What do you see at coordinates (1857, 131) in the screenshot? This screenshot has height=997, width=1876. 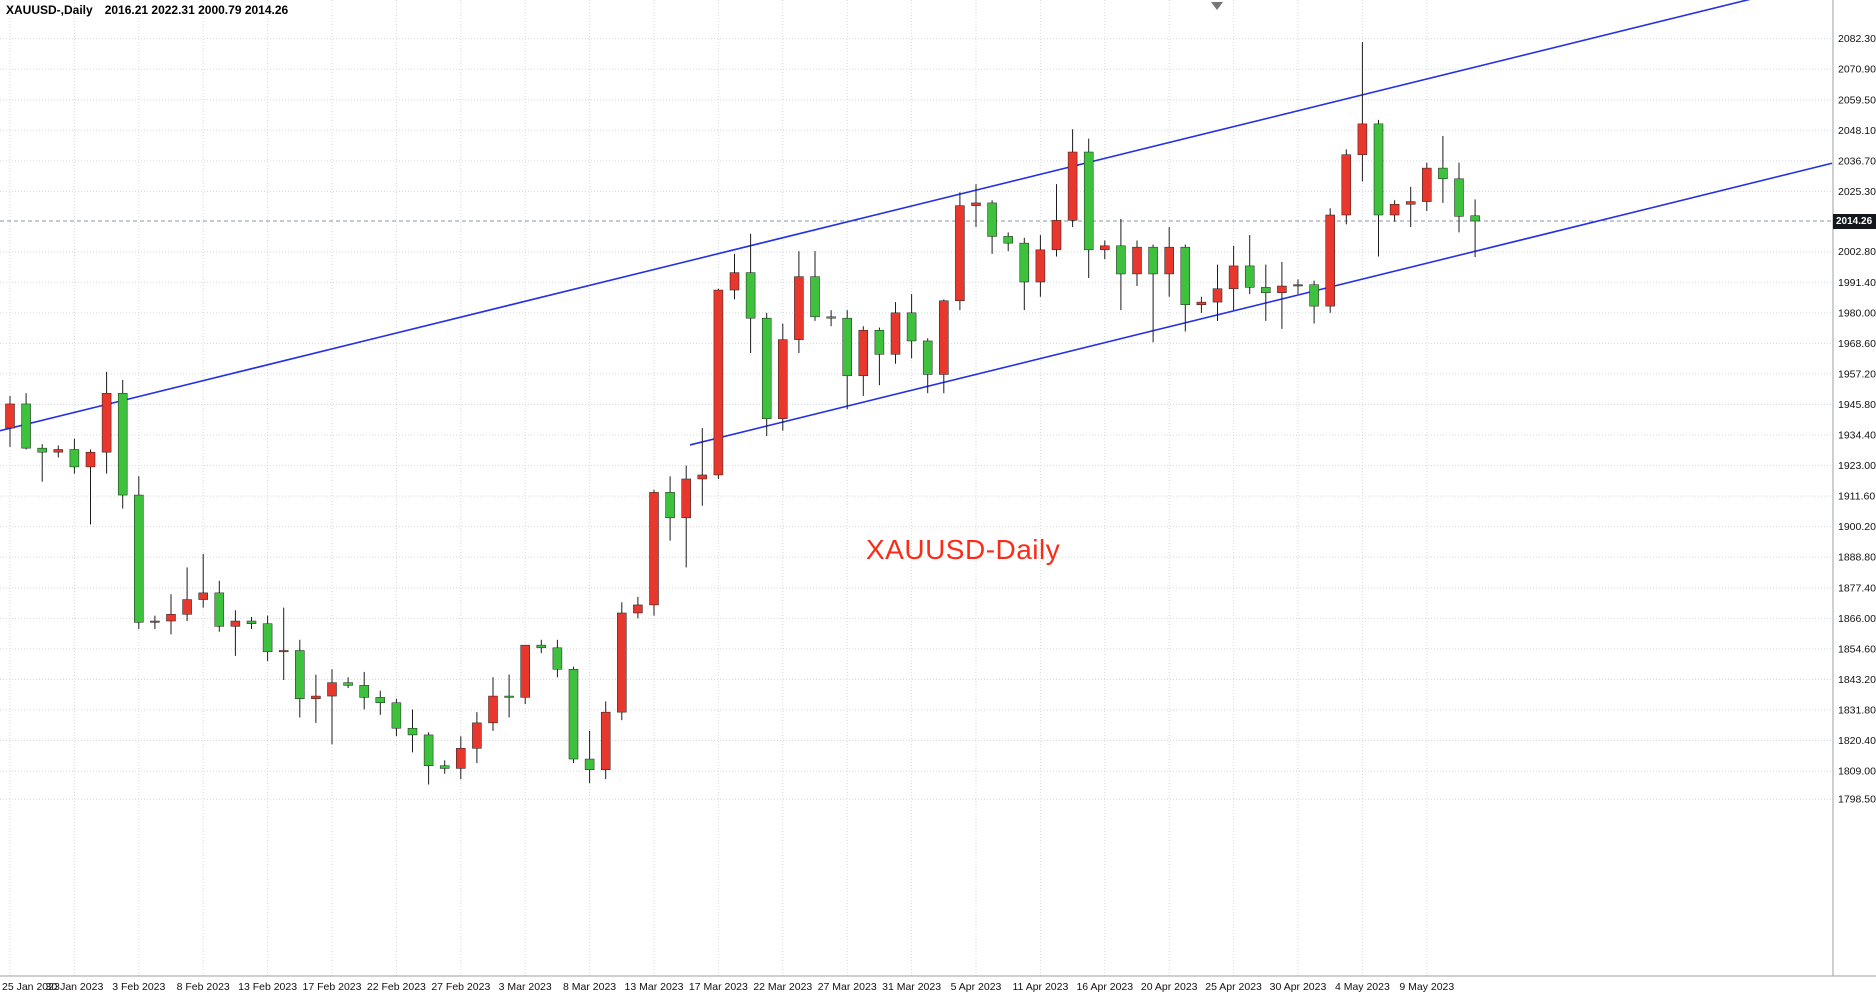 I see `svg-text: 2048.10` at bounding box center [1857, 131].